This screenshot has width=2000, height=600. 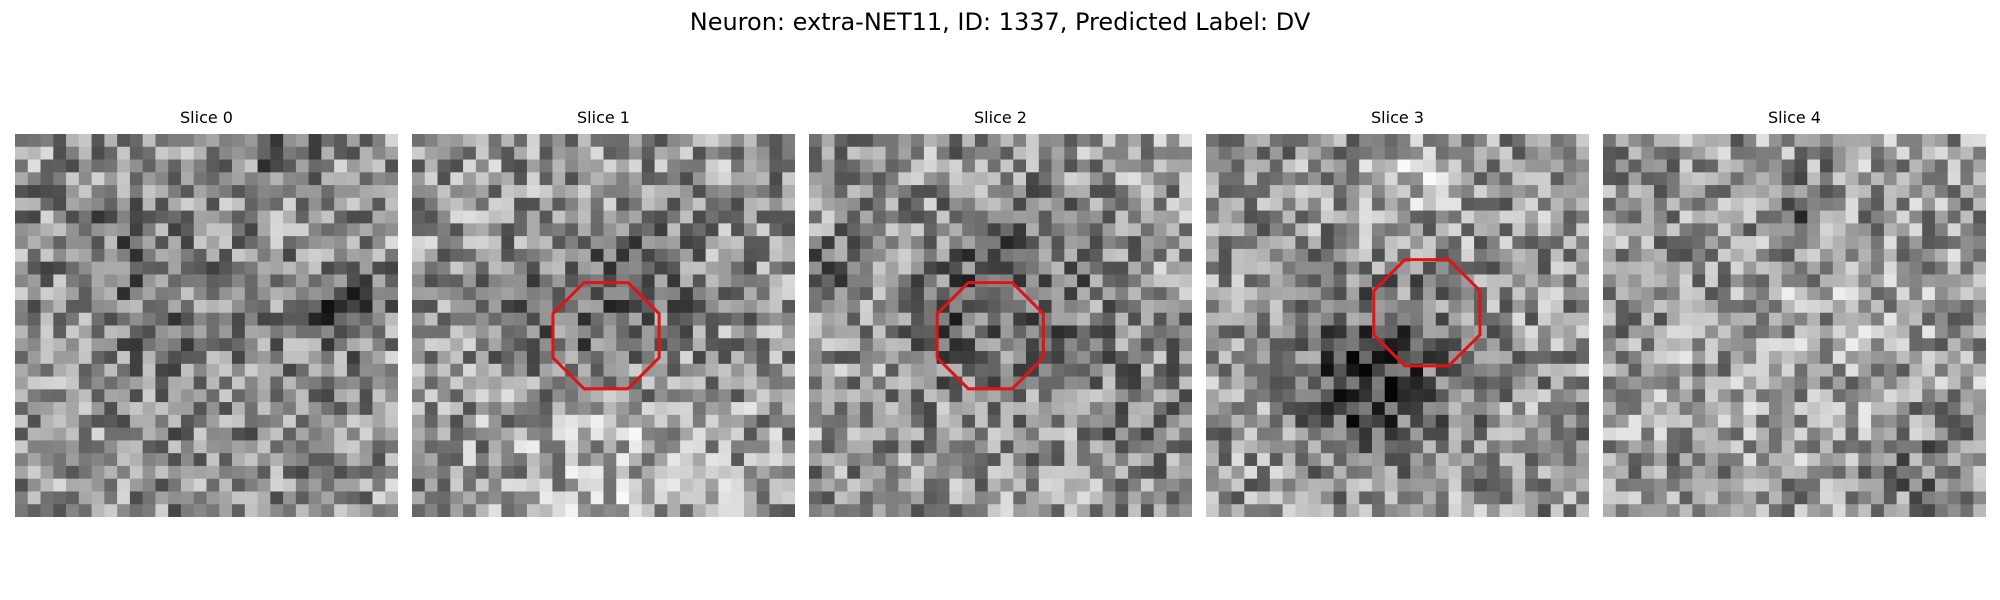 What do you see at coordinates (1794, 117) in the screenshot?
I see `slice-title: Slice 4` at bounding box center [1794, 117].